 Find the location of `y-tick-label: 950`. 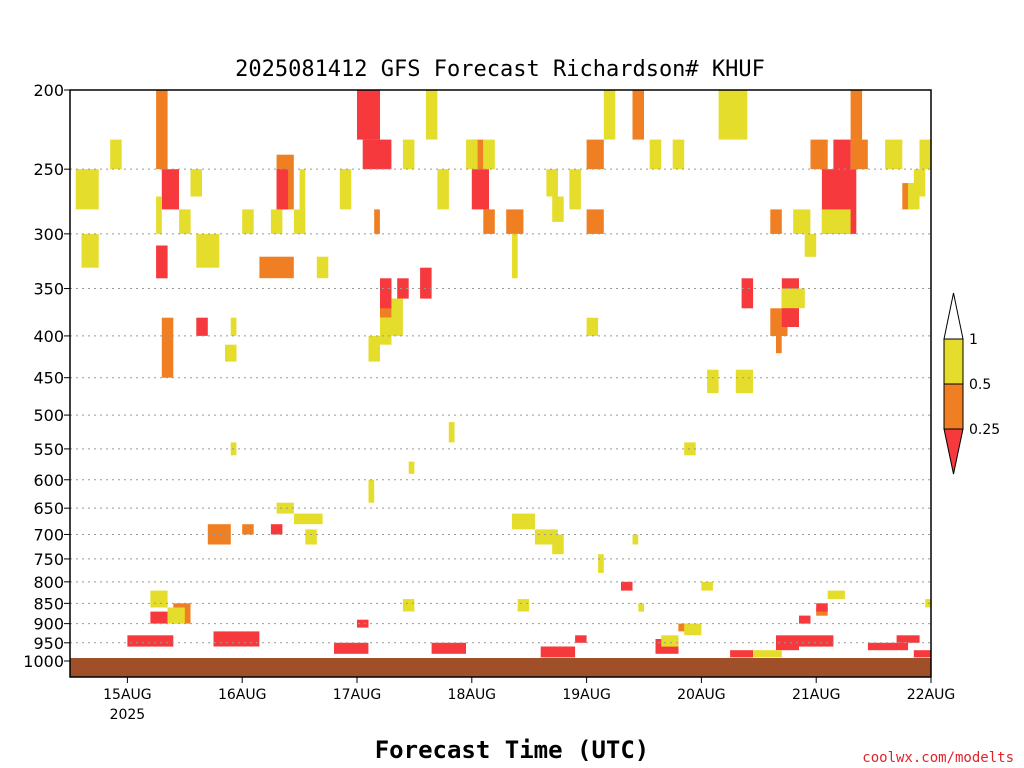

y-tick-label: 950 is located at coordinates (48, 643).